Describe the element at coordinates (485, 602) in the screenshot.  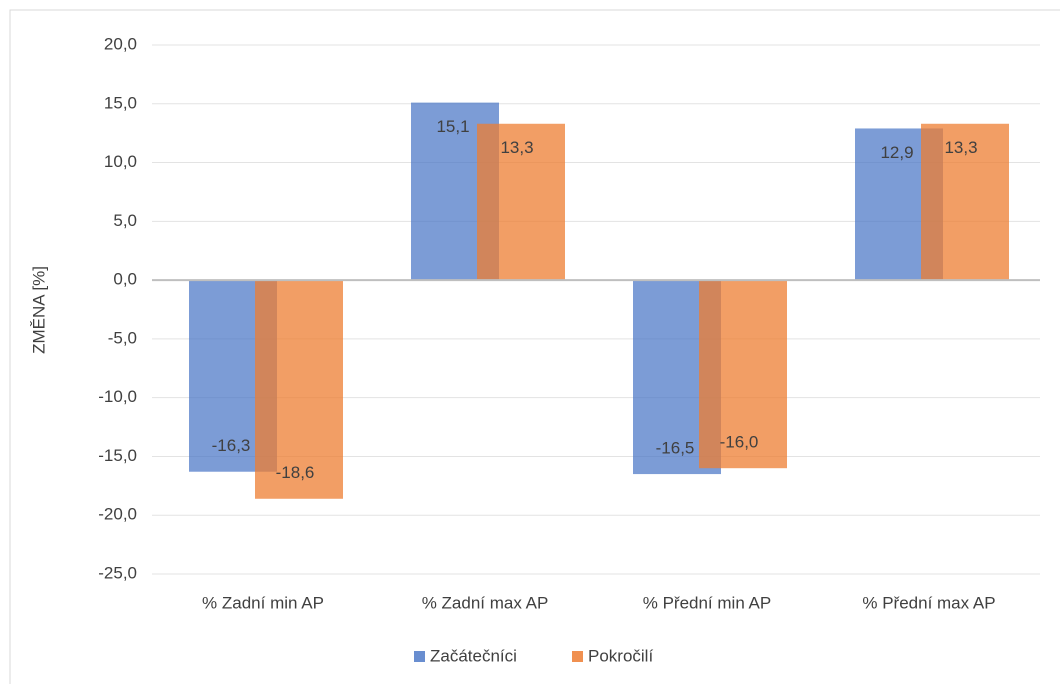
I see `x-tick-label: % Zadní max AP` at that location.